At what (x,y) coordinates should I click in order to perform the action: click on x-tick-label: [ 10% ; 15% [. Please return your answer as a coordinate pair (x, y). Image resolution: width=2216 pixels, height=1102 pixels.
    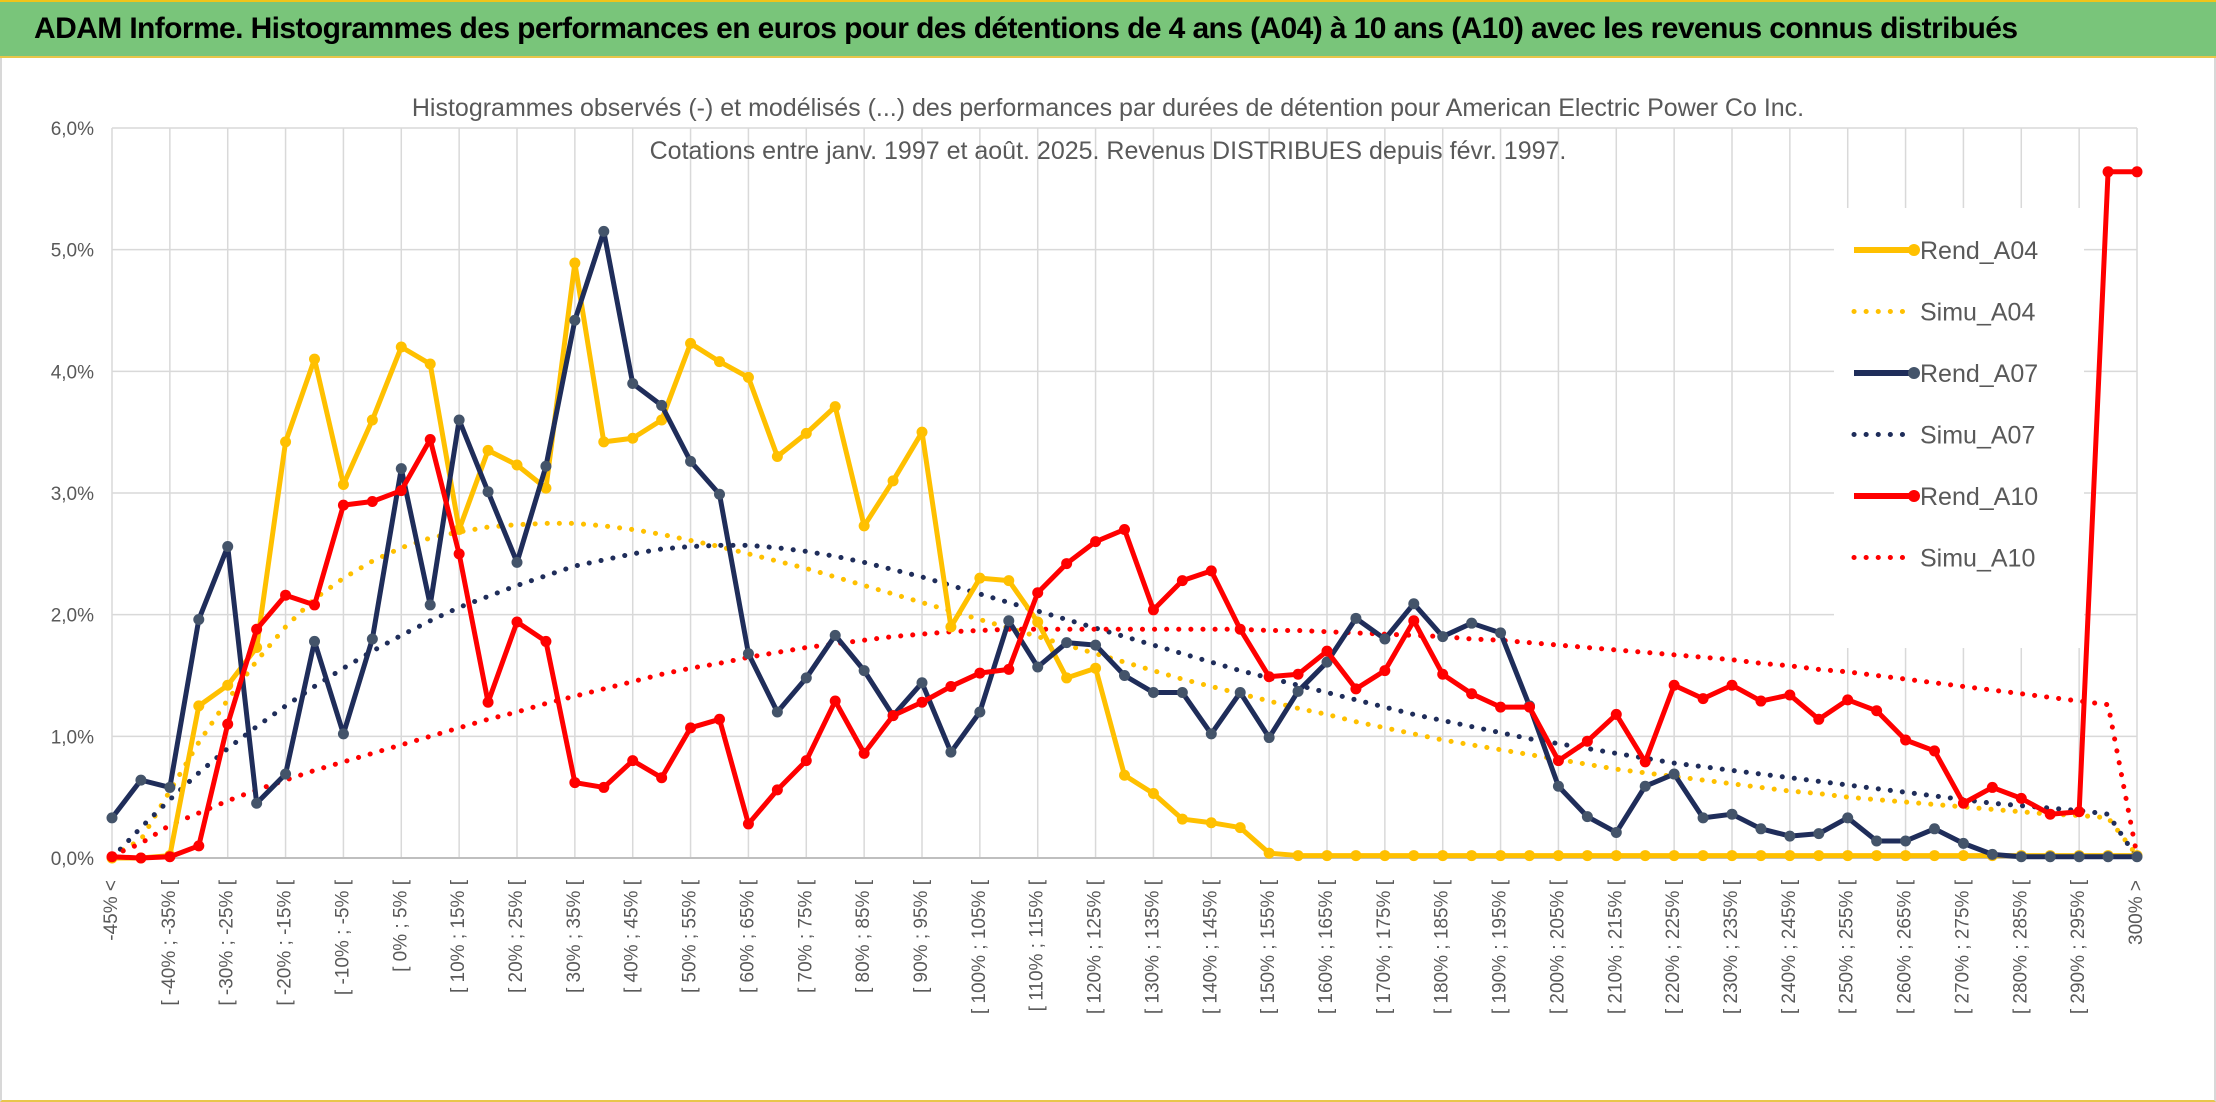
    Looking at the image, I should click on (458, 936).